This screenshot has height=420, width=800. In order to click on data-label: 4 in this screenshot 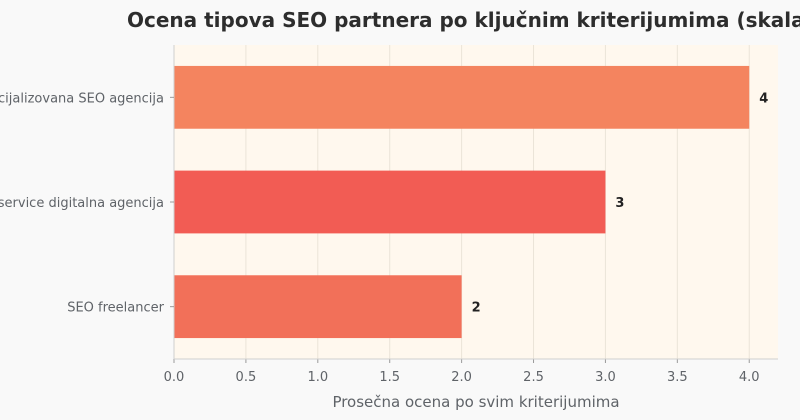, I will do `click(763, 98)`.